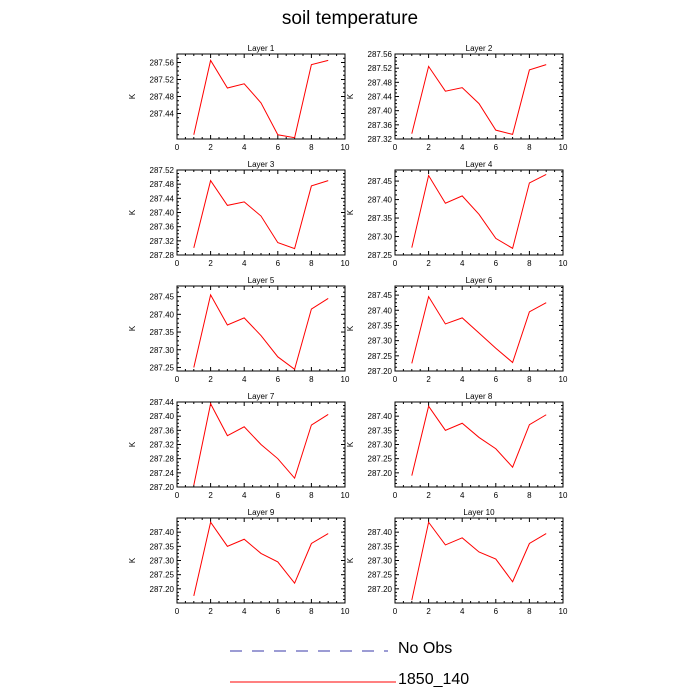  Describe the element at coordinates (261, 512) in the screenshot. I see `panel-title: Layer 9` at that location.